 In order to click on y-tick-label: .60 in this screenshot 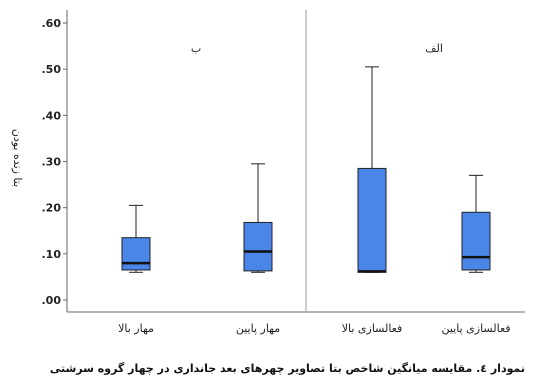, I will do `click(52, 23)`.